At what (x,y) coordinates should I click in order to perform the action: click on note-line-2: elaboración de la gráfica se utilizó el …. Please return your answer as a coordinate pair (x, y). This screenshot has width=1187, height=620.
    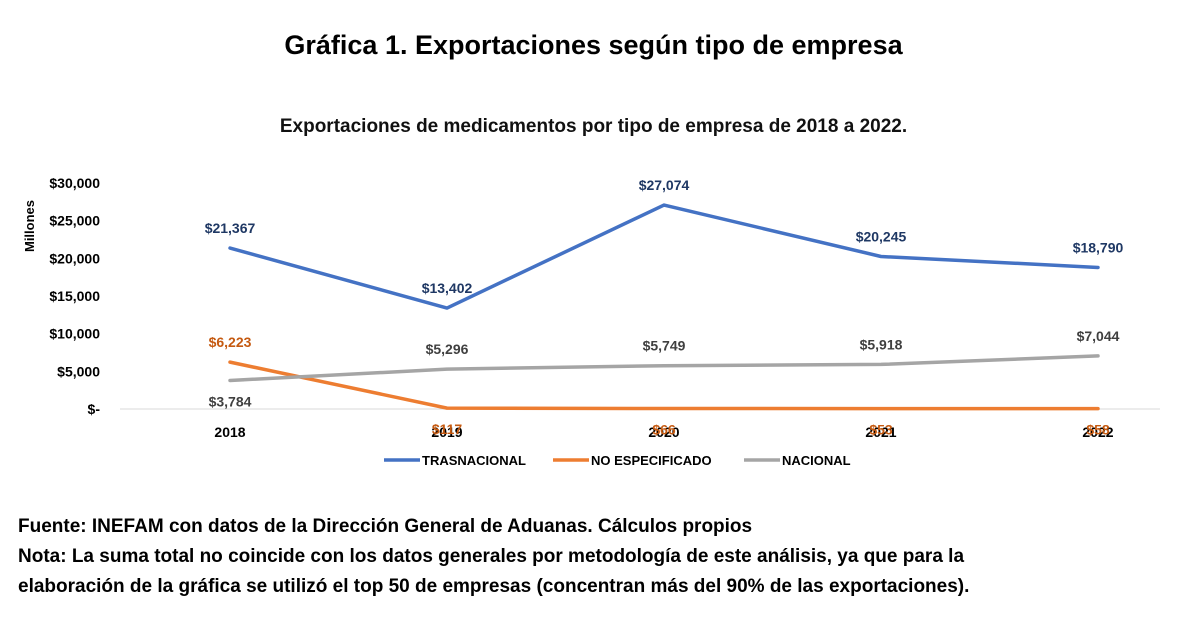
    Looking at the image, I should click on (494, 586).